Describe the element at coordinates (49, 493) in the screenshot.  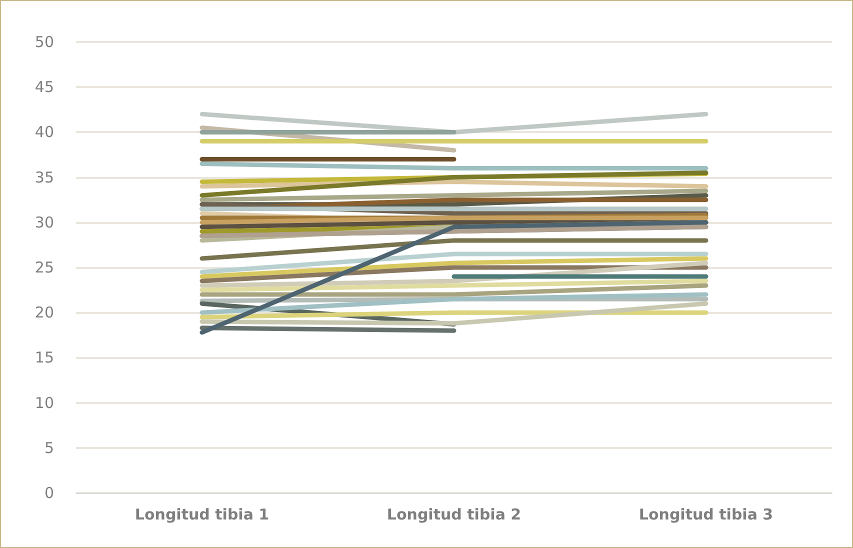
I see `y-tick-label: 0` at that location.